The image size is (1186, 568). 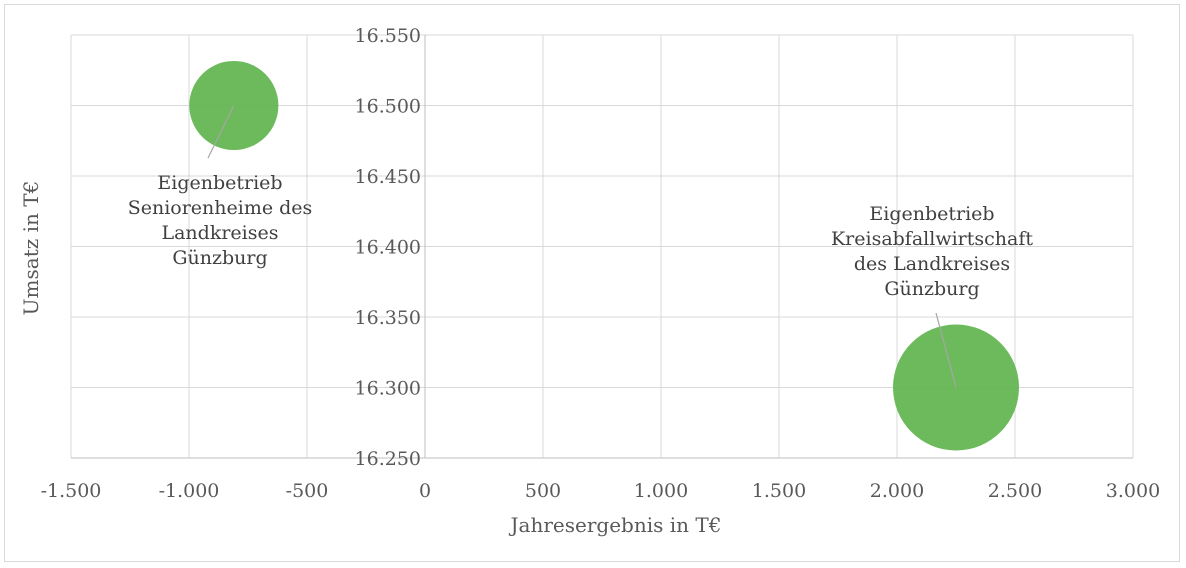 I want to click on y-axis-title: Umsatz in T€, so click(x=31, y=248).